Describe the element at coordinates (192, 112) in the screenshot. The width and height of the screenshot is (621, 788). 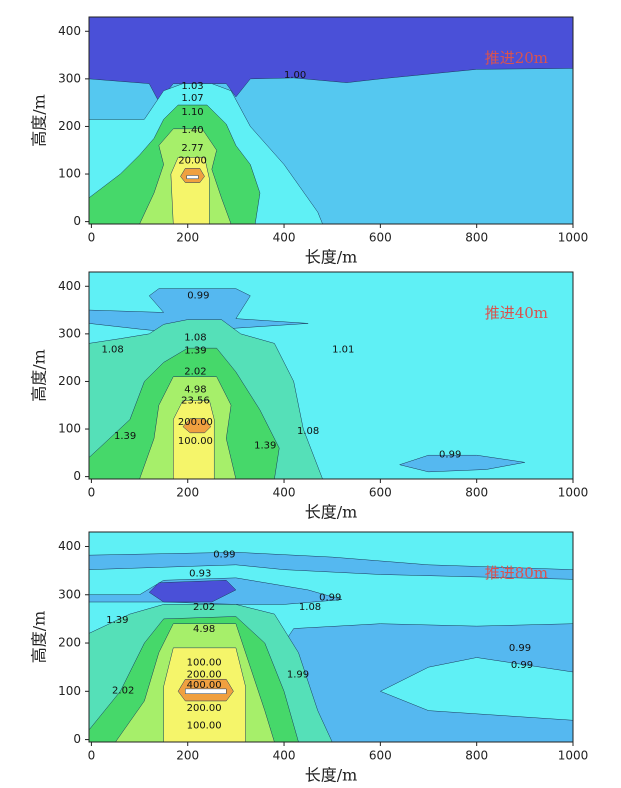
I see `contour-label: 1.10` at that location.